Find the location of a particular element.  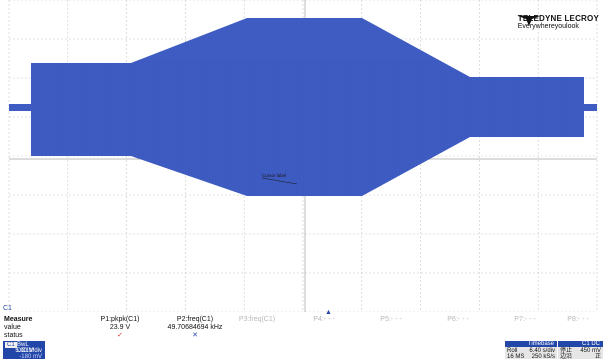

measure-value-label: value is located at coordinates (12, 327).